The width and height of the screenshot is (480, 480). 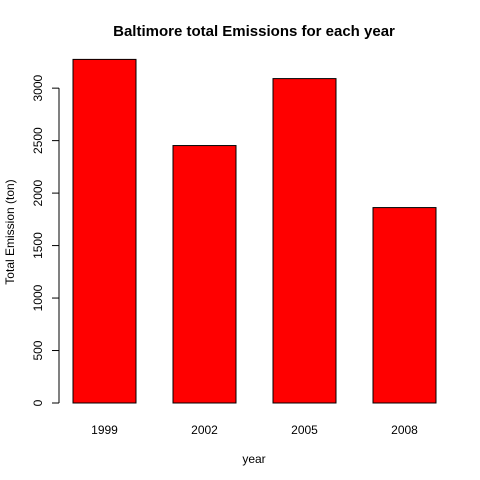 I want to click on x-tick-label-1999: 1999, so click(x=104, y=430).